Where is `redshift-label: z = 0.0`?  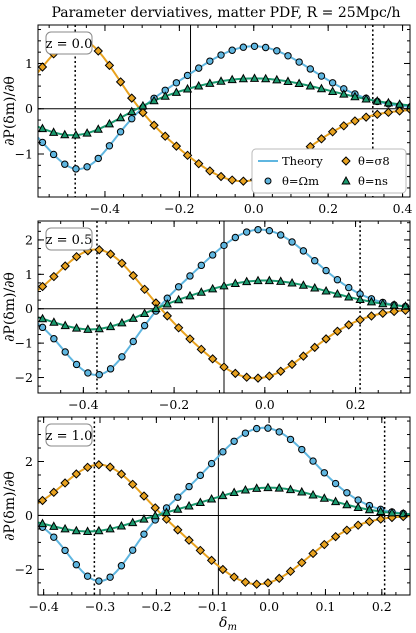 redshift-label: z = 0.0 is located at coordinates (69, 44).